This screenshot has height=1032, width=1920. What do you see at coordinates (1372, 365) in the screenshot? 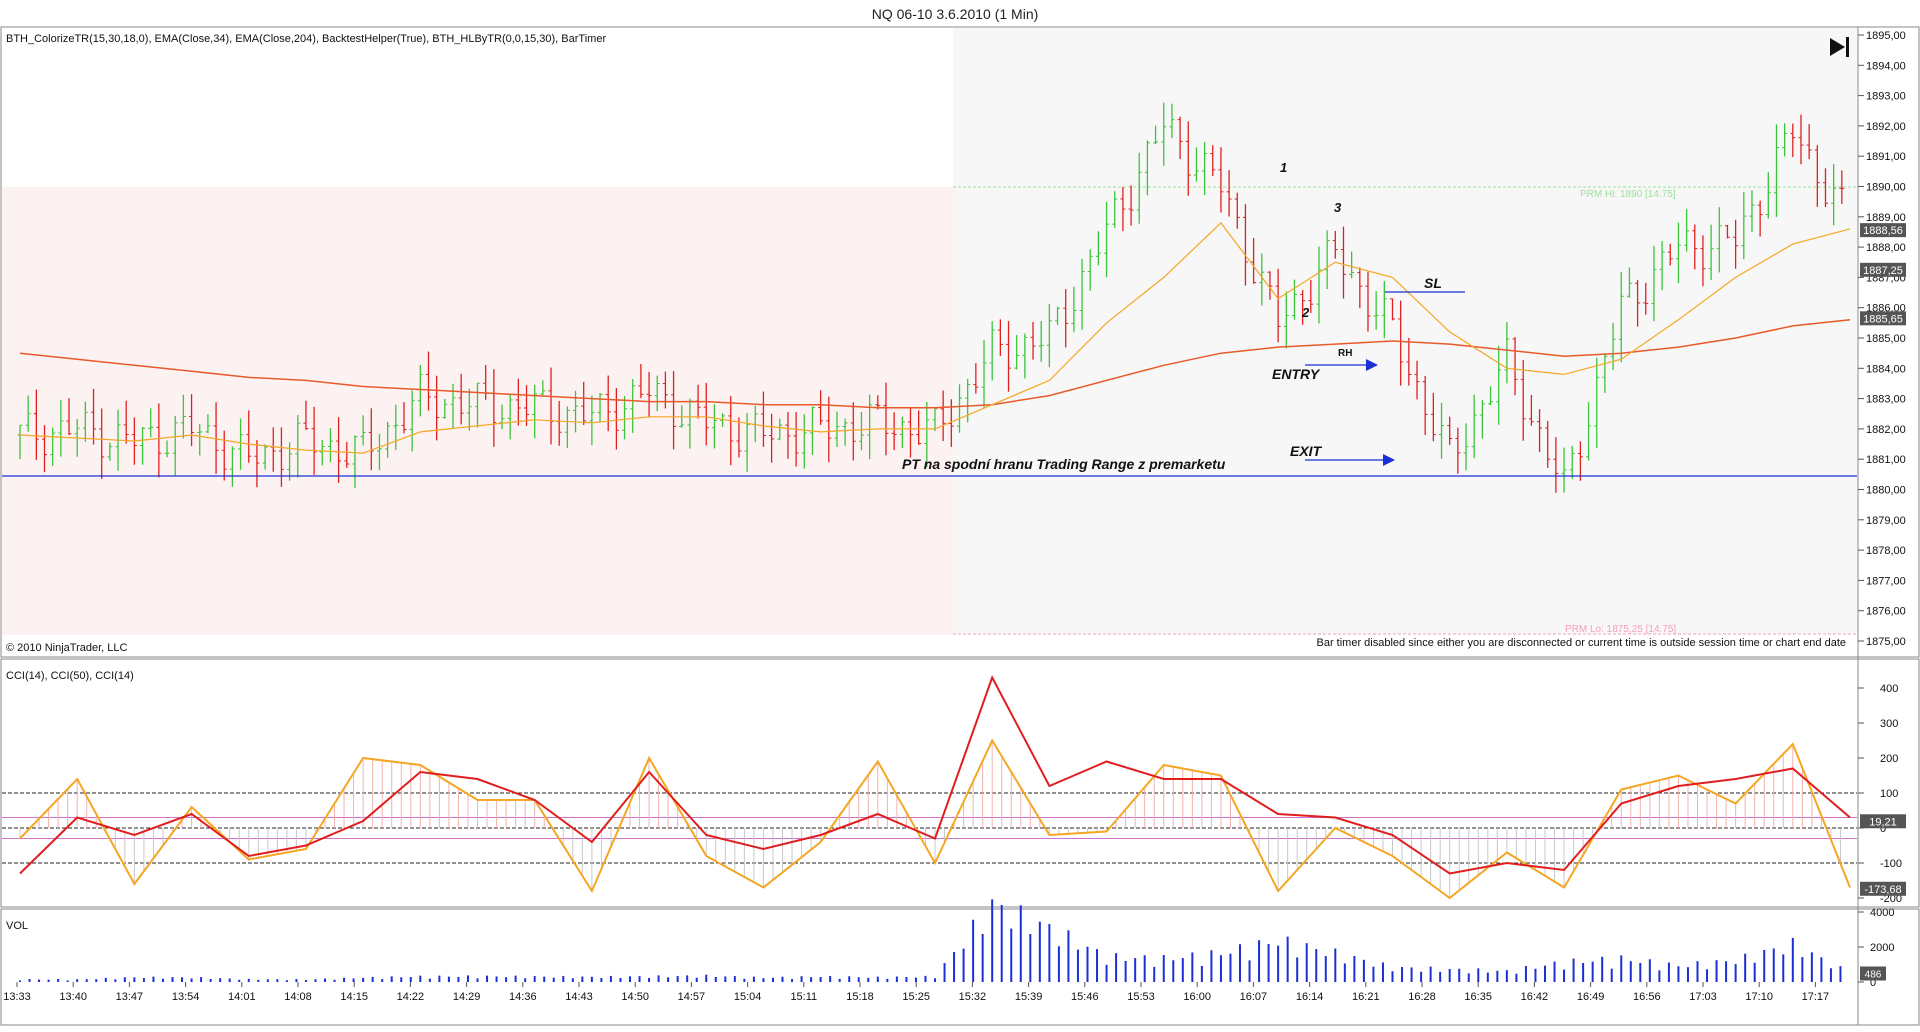
I see `entry-arrow-head-icon` at bounding box center [1372, 365].